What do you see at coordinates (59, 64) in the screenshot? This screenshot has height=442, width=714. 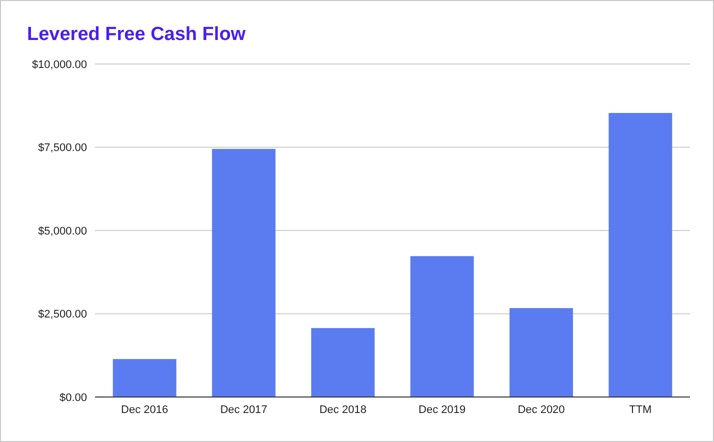 I see `y-tick-label: $10,000.00` at bounding box center [59, 64].